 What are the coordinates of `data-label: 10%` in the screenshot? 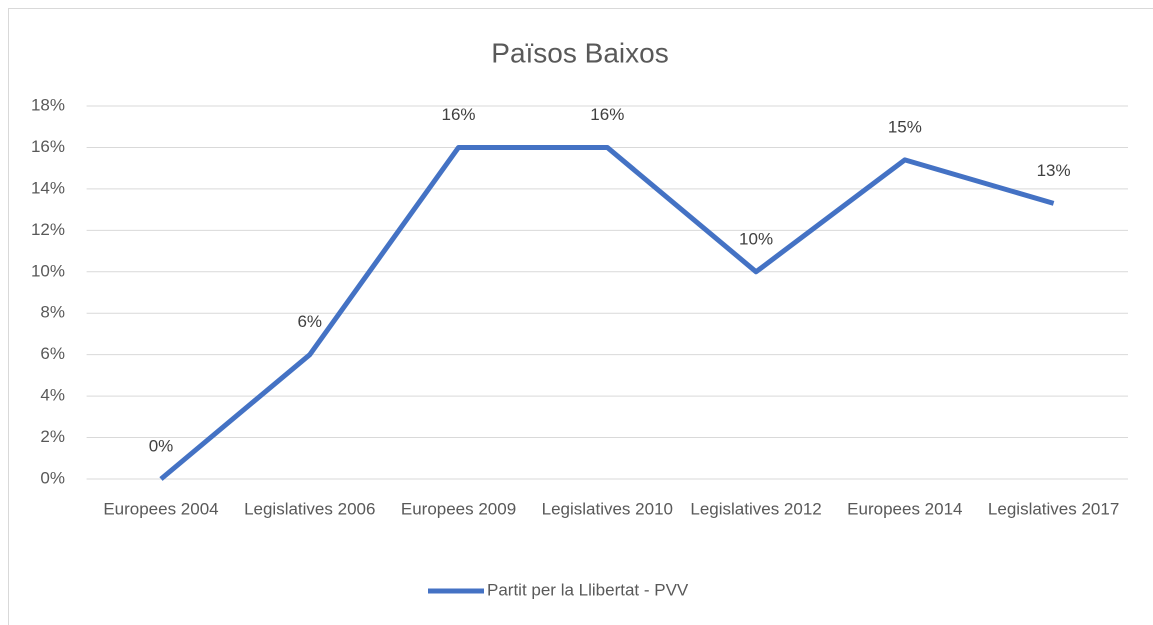 It's located at (756, 238).